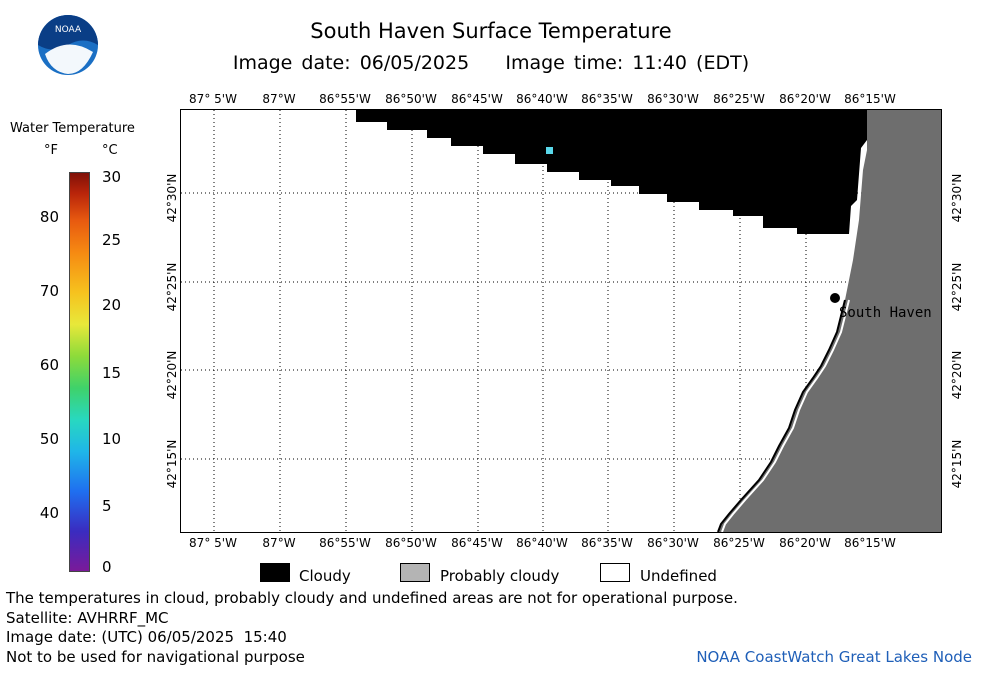  Describe the element at coordinates (477, 543) in the screenshot. I see `lon-label-bottom: 86°45'W` at that location.